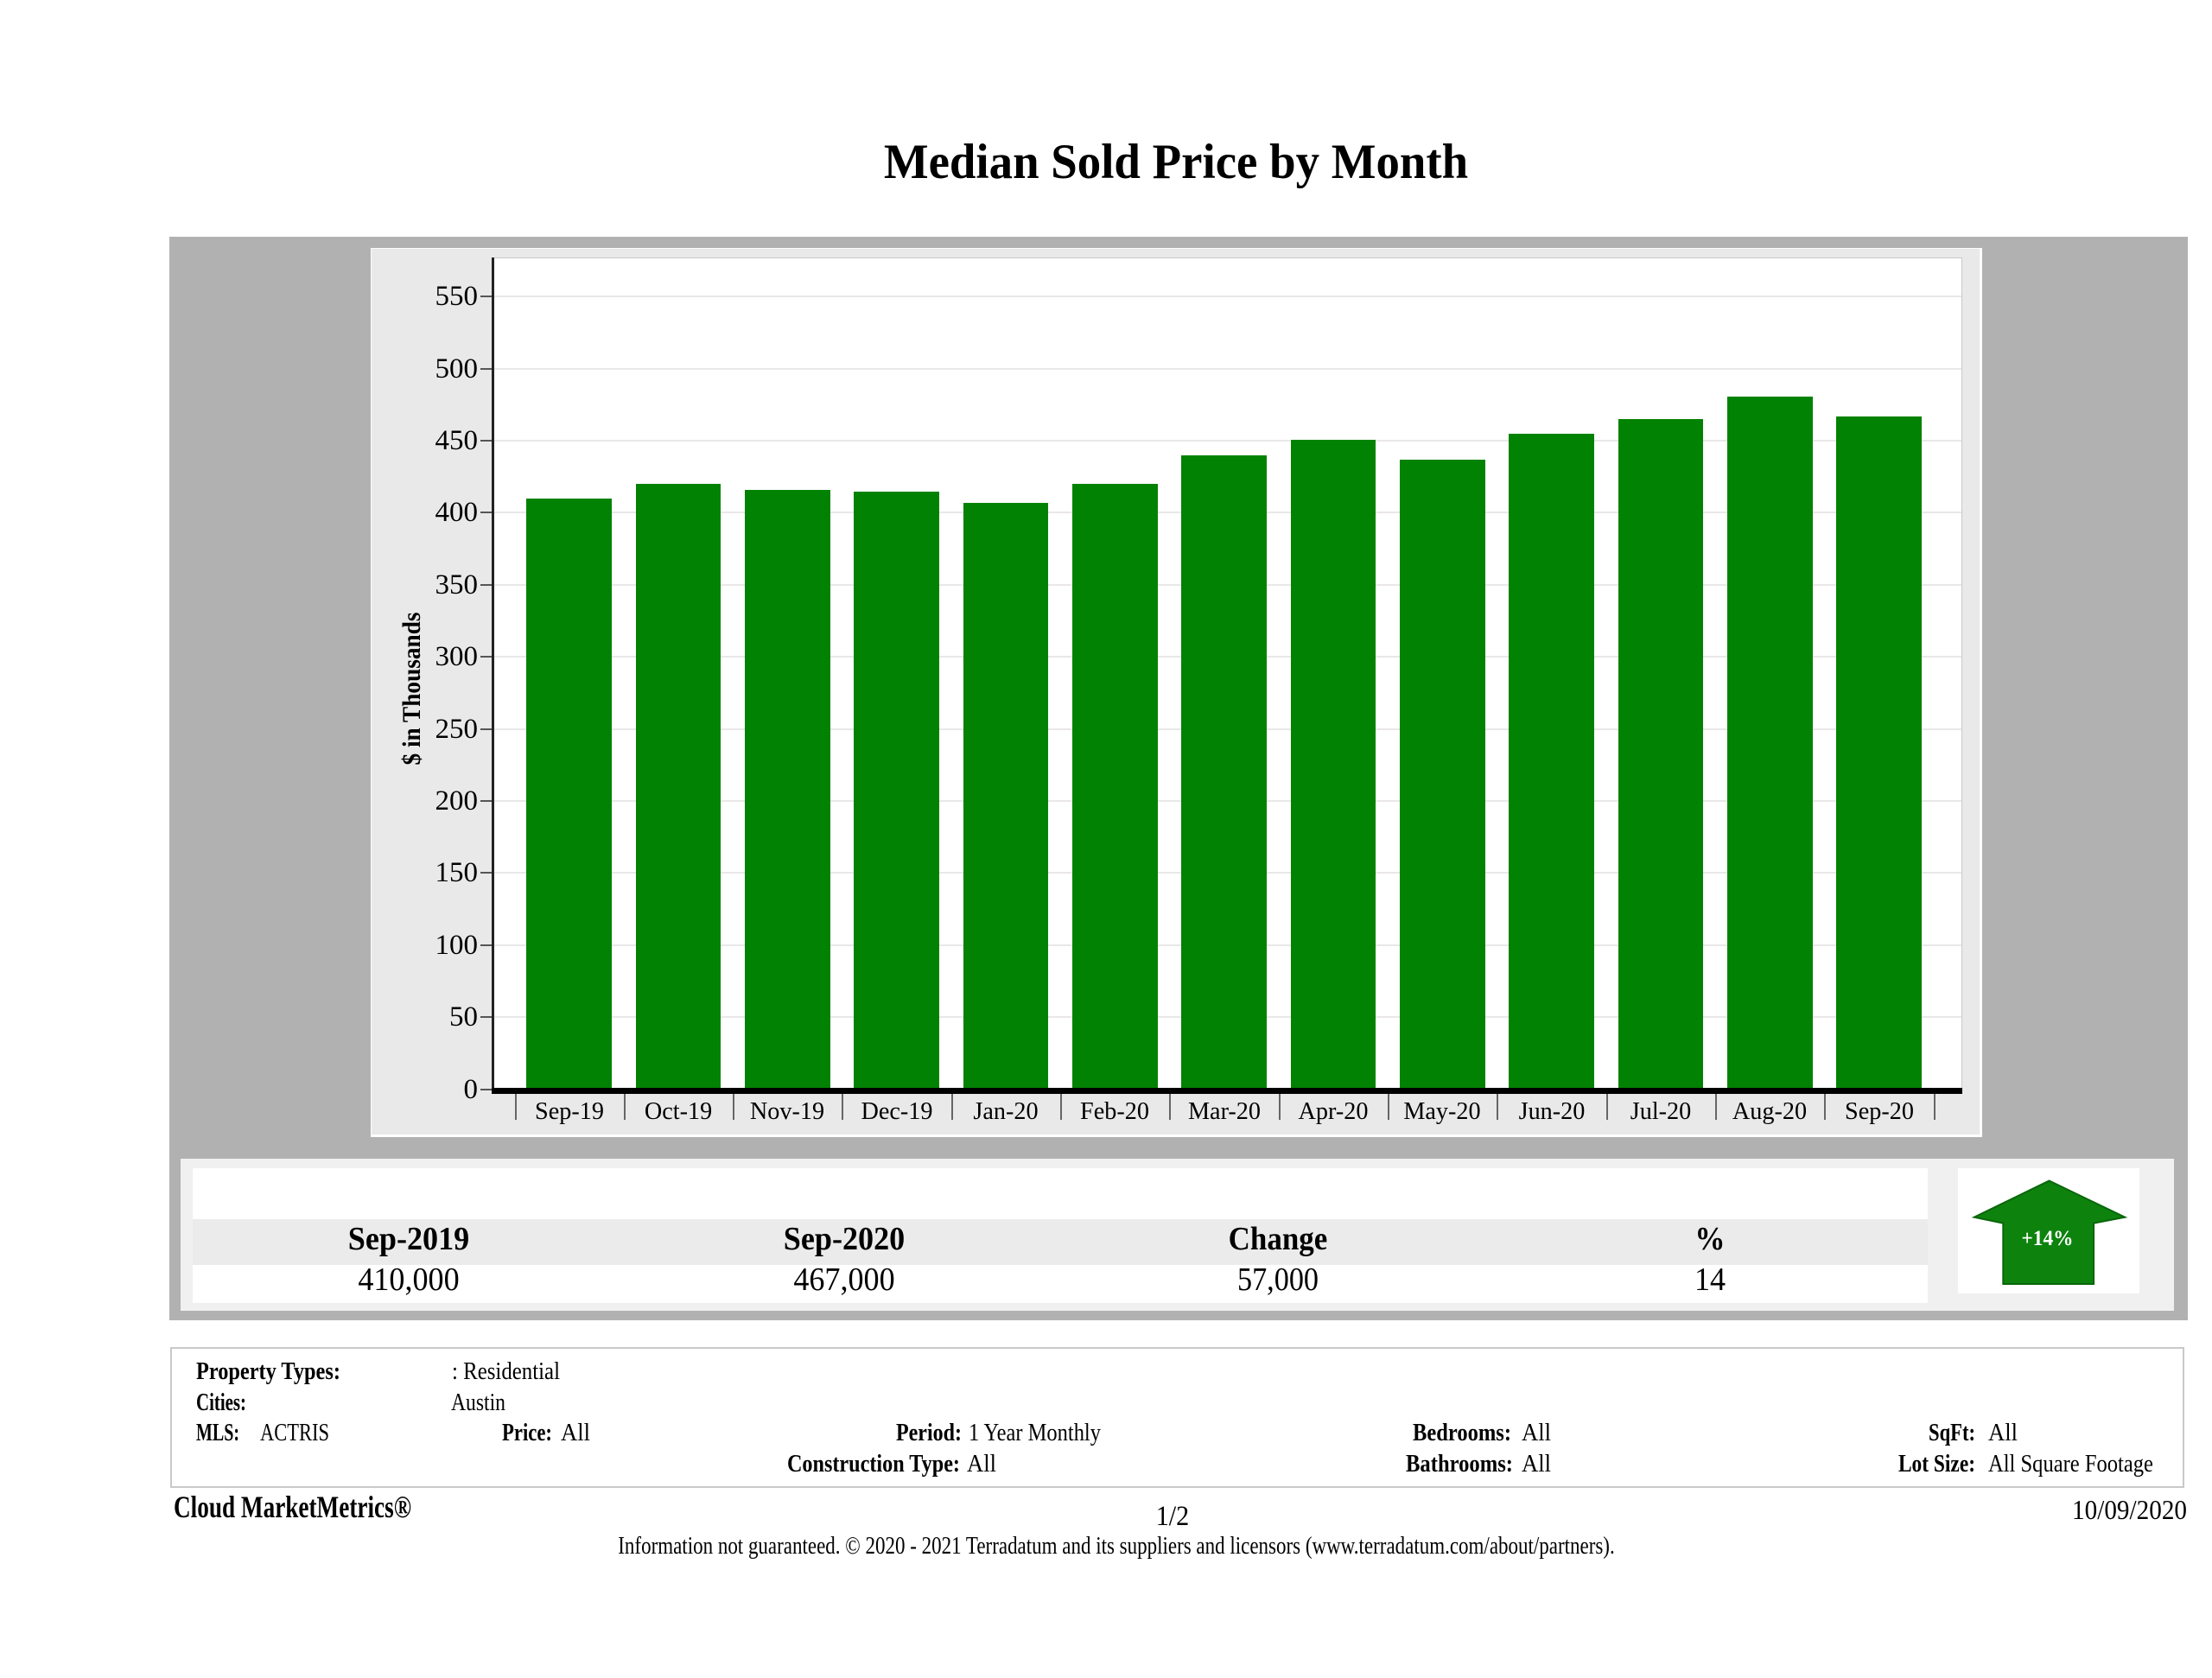  What do you see at coordinates (2048, 1238) in the screenshot?
I see `svg-text: +14%` at bounding box center [2048, 1238].